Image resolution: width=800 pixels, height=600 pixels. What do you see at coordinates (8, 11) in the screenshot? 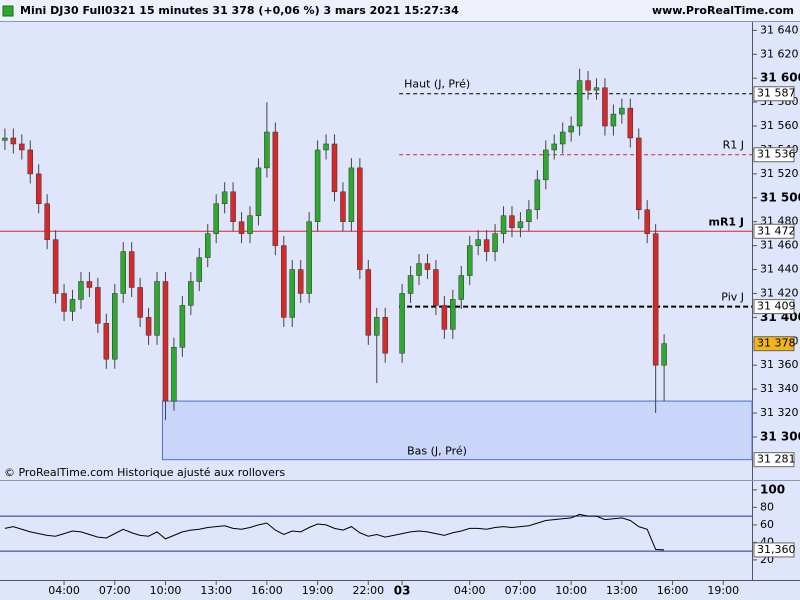
I see `header-icon` at bounding box center [8, 11].